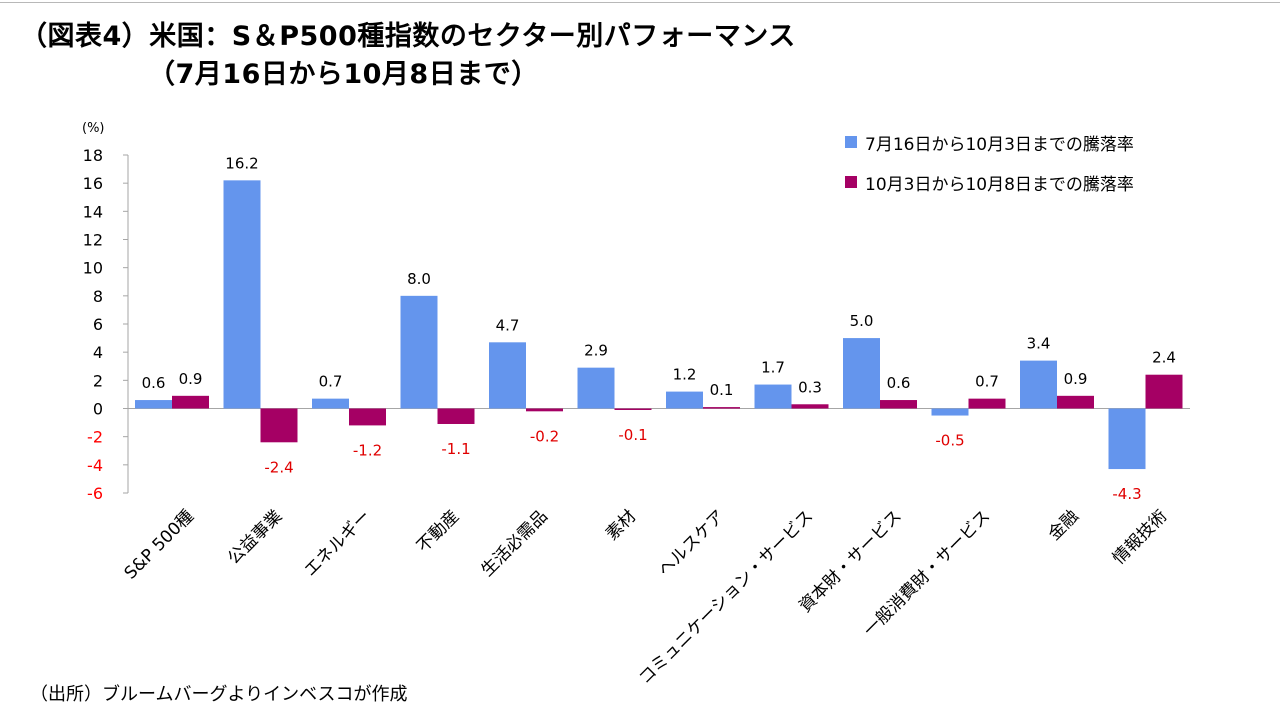 This screenshot has width=1280, height=720. What do you see at coordinates (93, 211) in the screenshot?
I see `y-tick-label: 14` at bounding box center [93, 211].